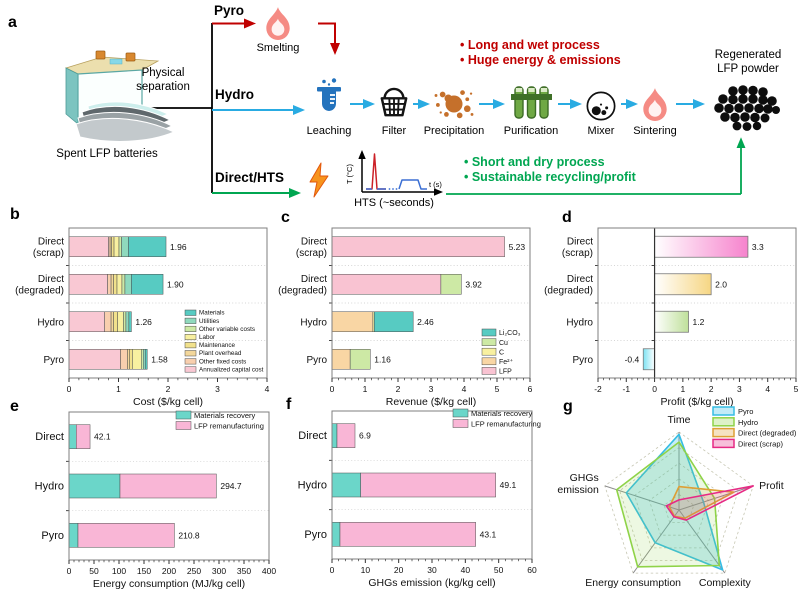 The height and width of the screenshot is (589, 800). What do you see at coordinates (217, 345) in the screenshot?
I see `legend-label: Maintenance` at bounding box center [217, 345].